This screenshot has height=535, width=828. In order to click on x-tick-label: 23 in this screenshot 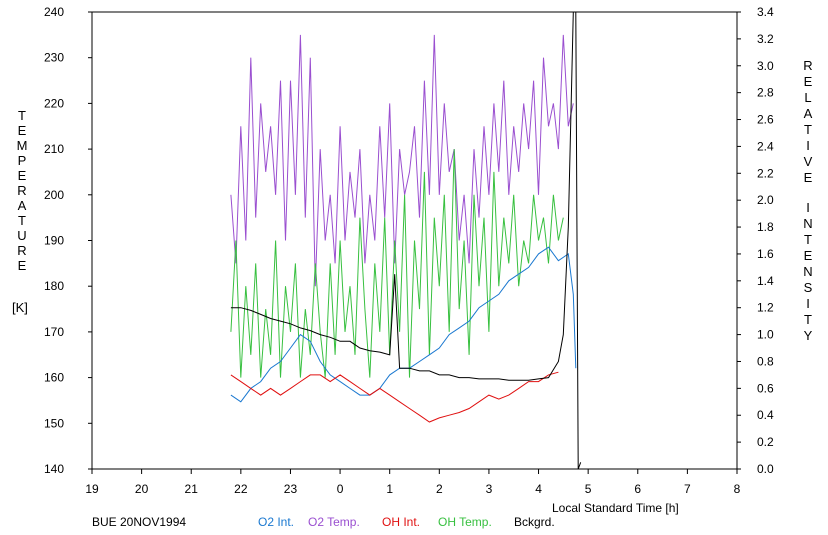, I will do `click(291, 489)`.